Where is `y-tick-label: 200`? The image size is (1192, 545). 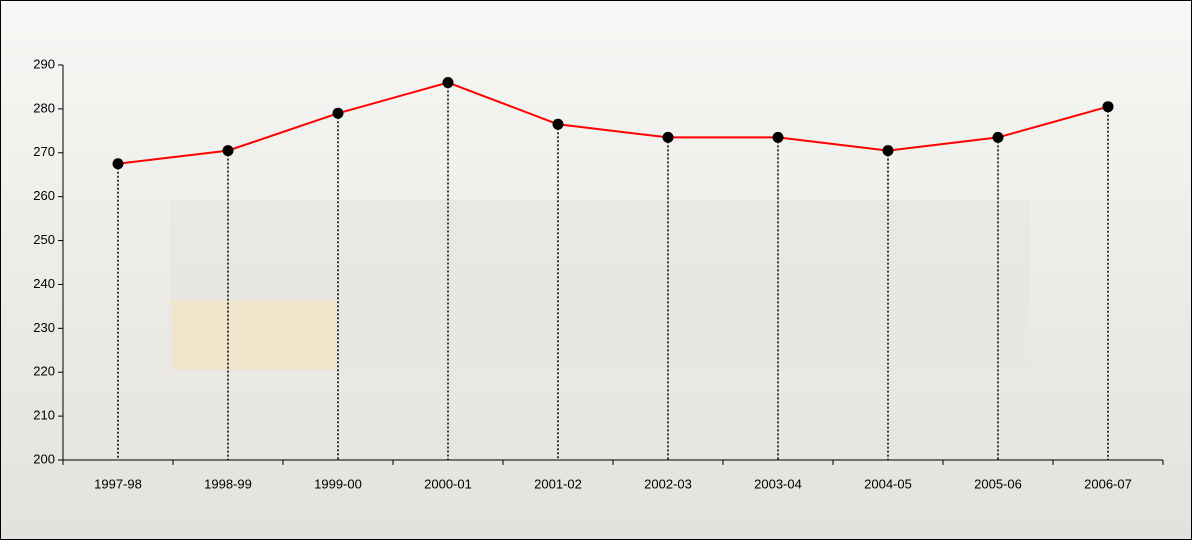 y-tick-label: 200 is located at coordinates (44, 458).